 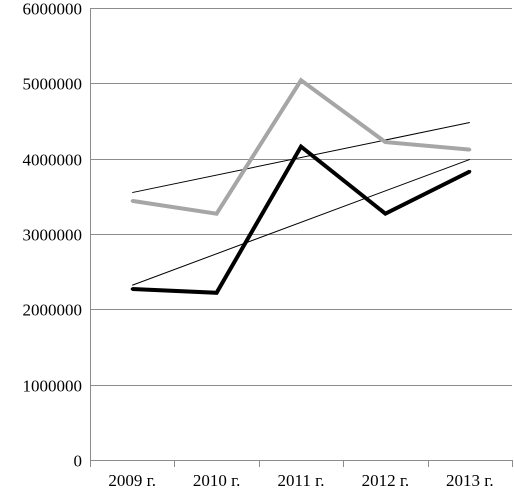 I want to click on x-tick-label: 2012 г., so click(x=386, y=480).